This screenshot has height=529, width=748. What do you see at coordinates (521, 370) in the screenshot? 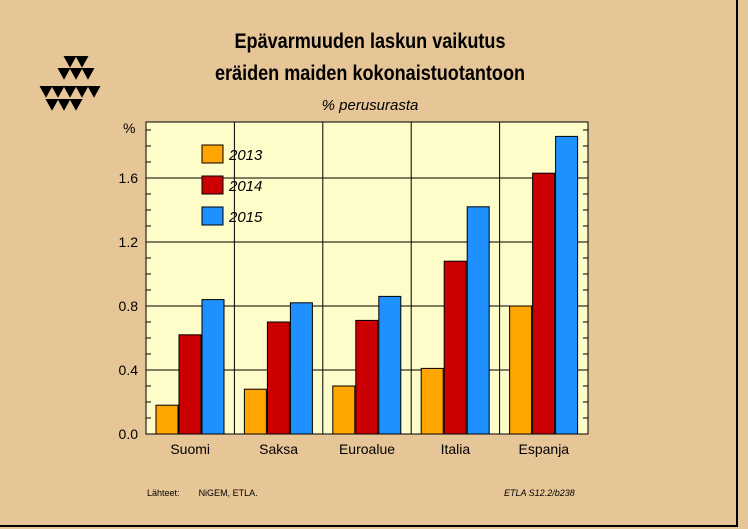
I see `bar-2013-espanja` at bounding box center [521, 370].